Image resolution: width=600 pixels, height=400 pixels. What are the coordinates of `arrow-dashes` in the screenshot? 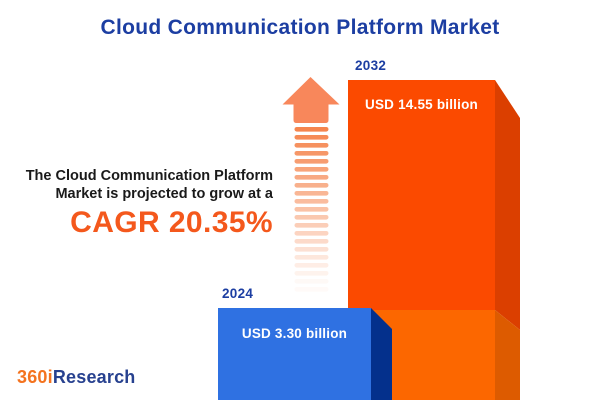 It's located at (311, 209).